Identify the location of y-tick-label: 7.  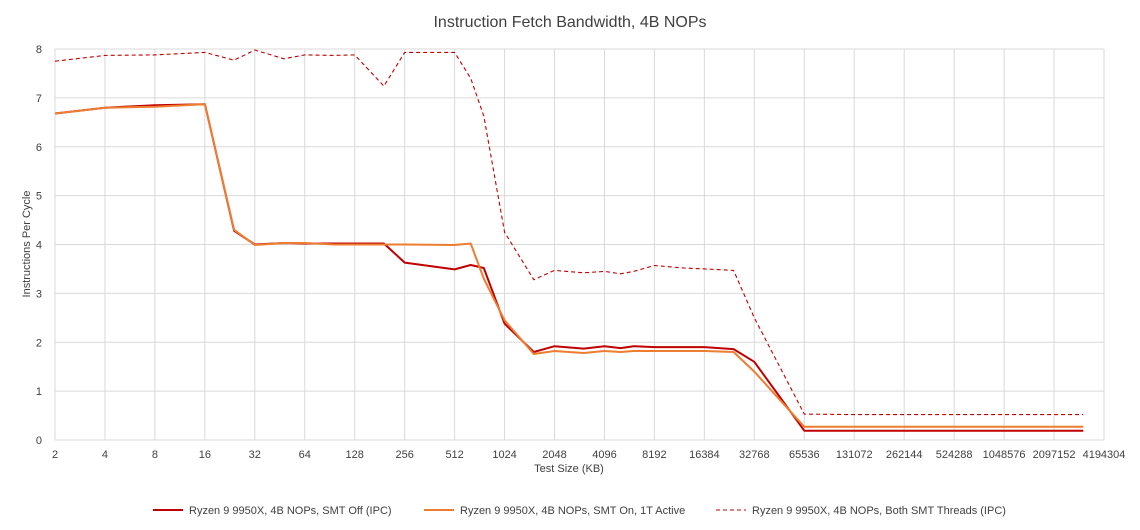
(39, 99).